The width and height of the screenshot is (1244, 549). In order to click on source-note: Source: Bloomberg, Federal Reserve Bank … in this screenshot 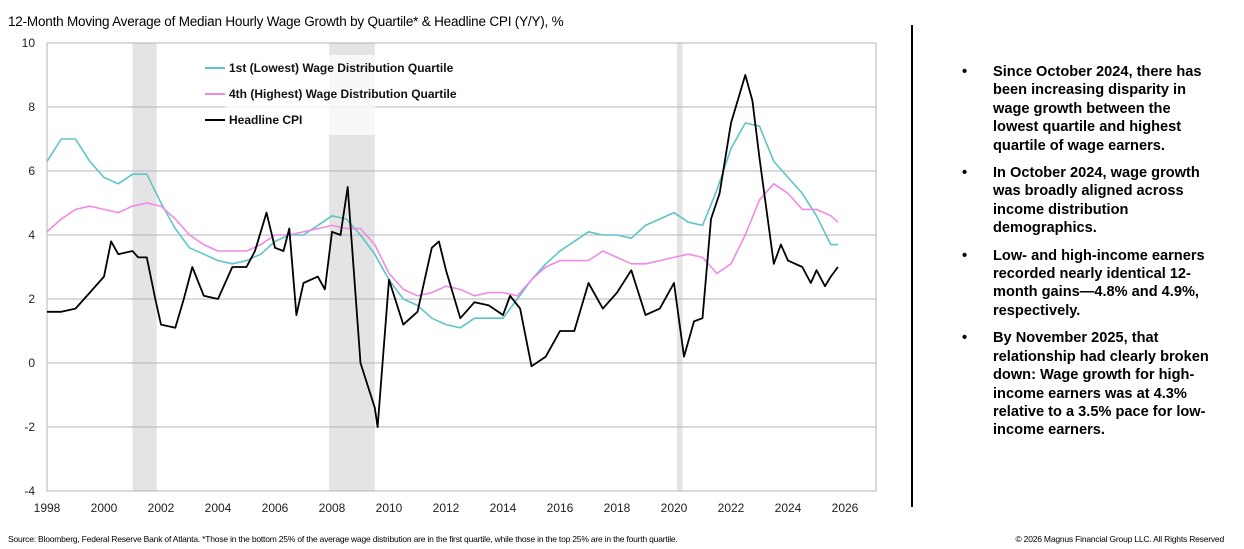, I will do `click(343, 539)`.